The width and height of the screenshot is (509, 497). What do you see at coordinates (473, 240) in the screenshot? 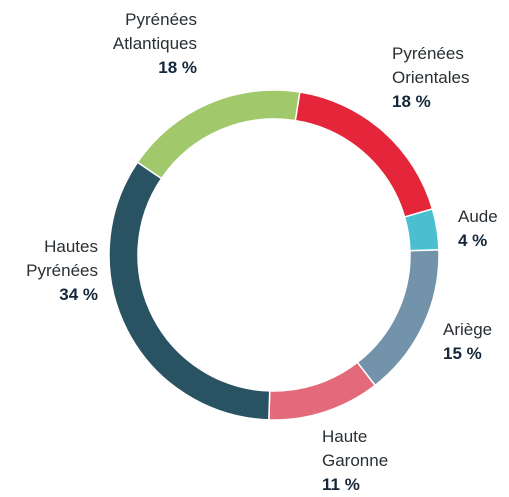
I see `value-label: 4 %` at bounding box center [473, 240].